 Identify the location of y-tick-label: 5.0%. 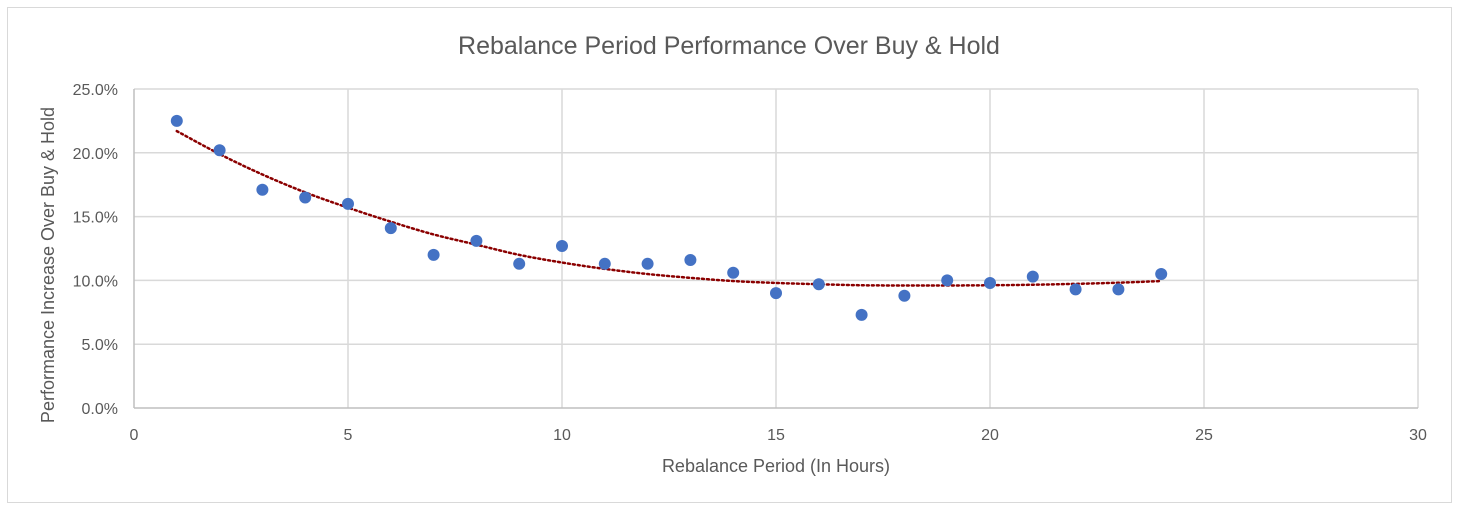
(100, 345).